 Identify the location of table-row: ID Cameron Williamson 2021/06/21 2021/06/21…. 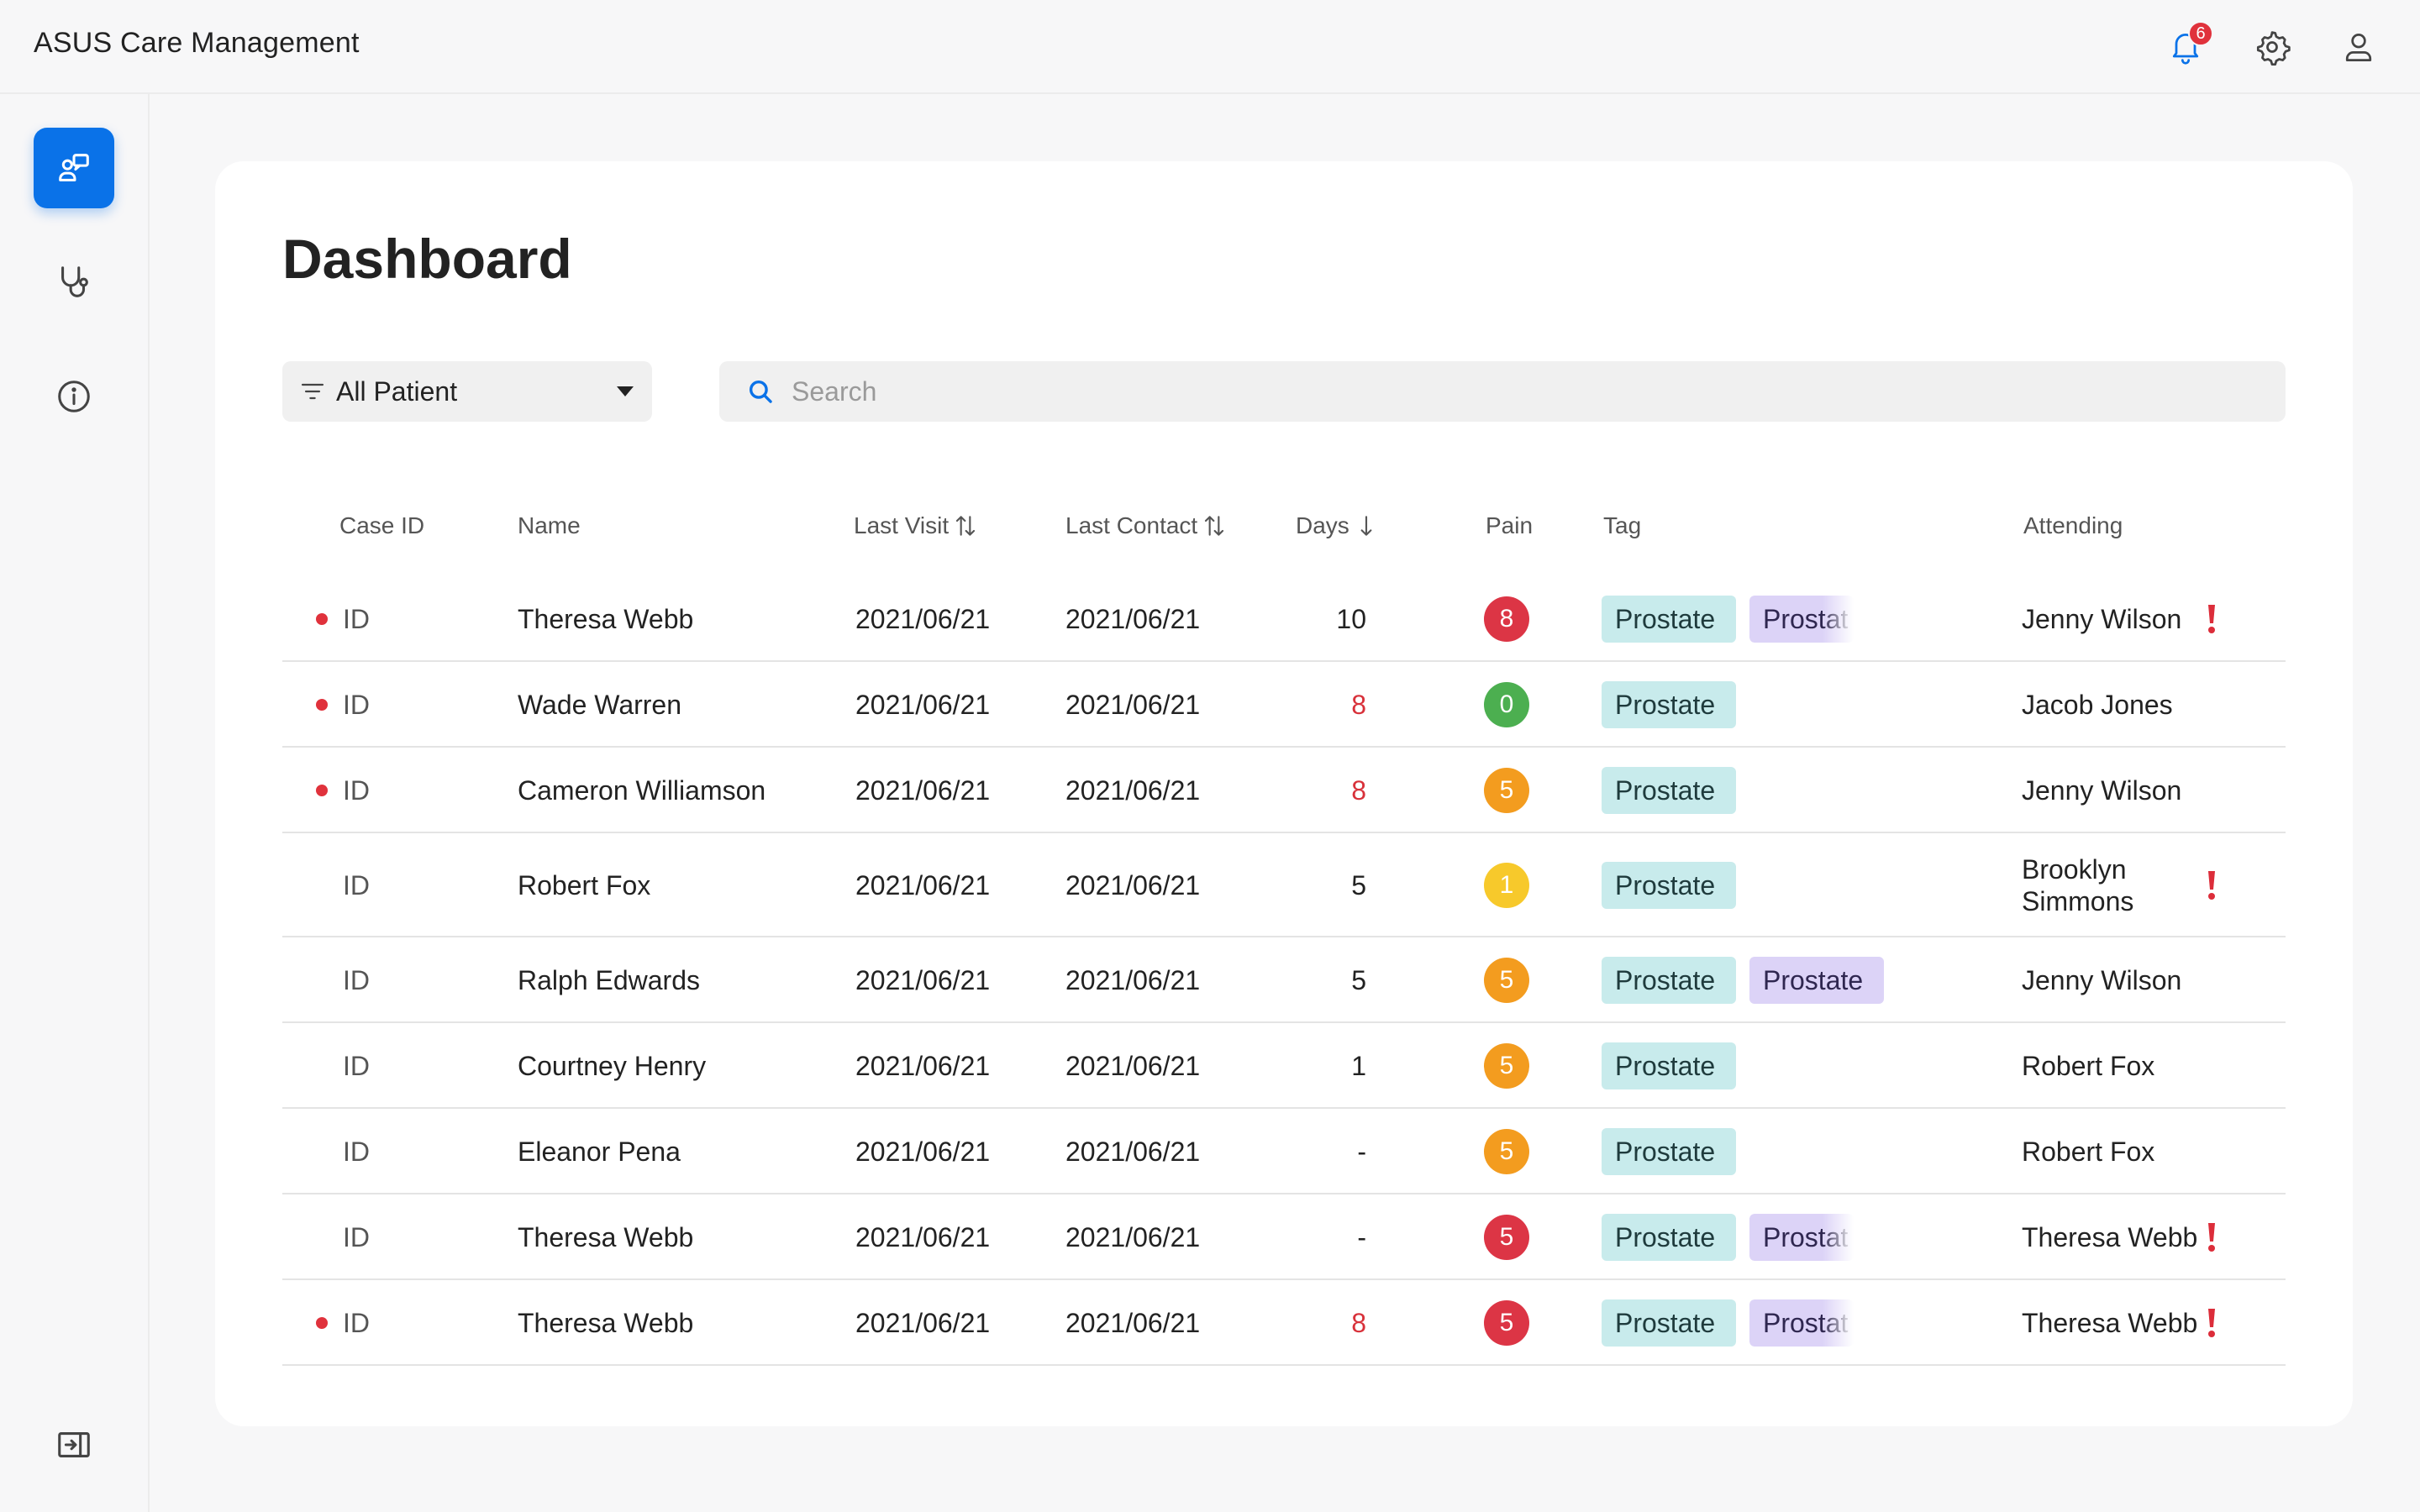
(1284, 790).